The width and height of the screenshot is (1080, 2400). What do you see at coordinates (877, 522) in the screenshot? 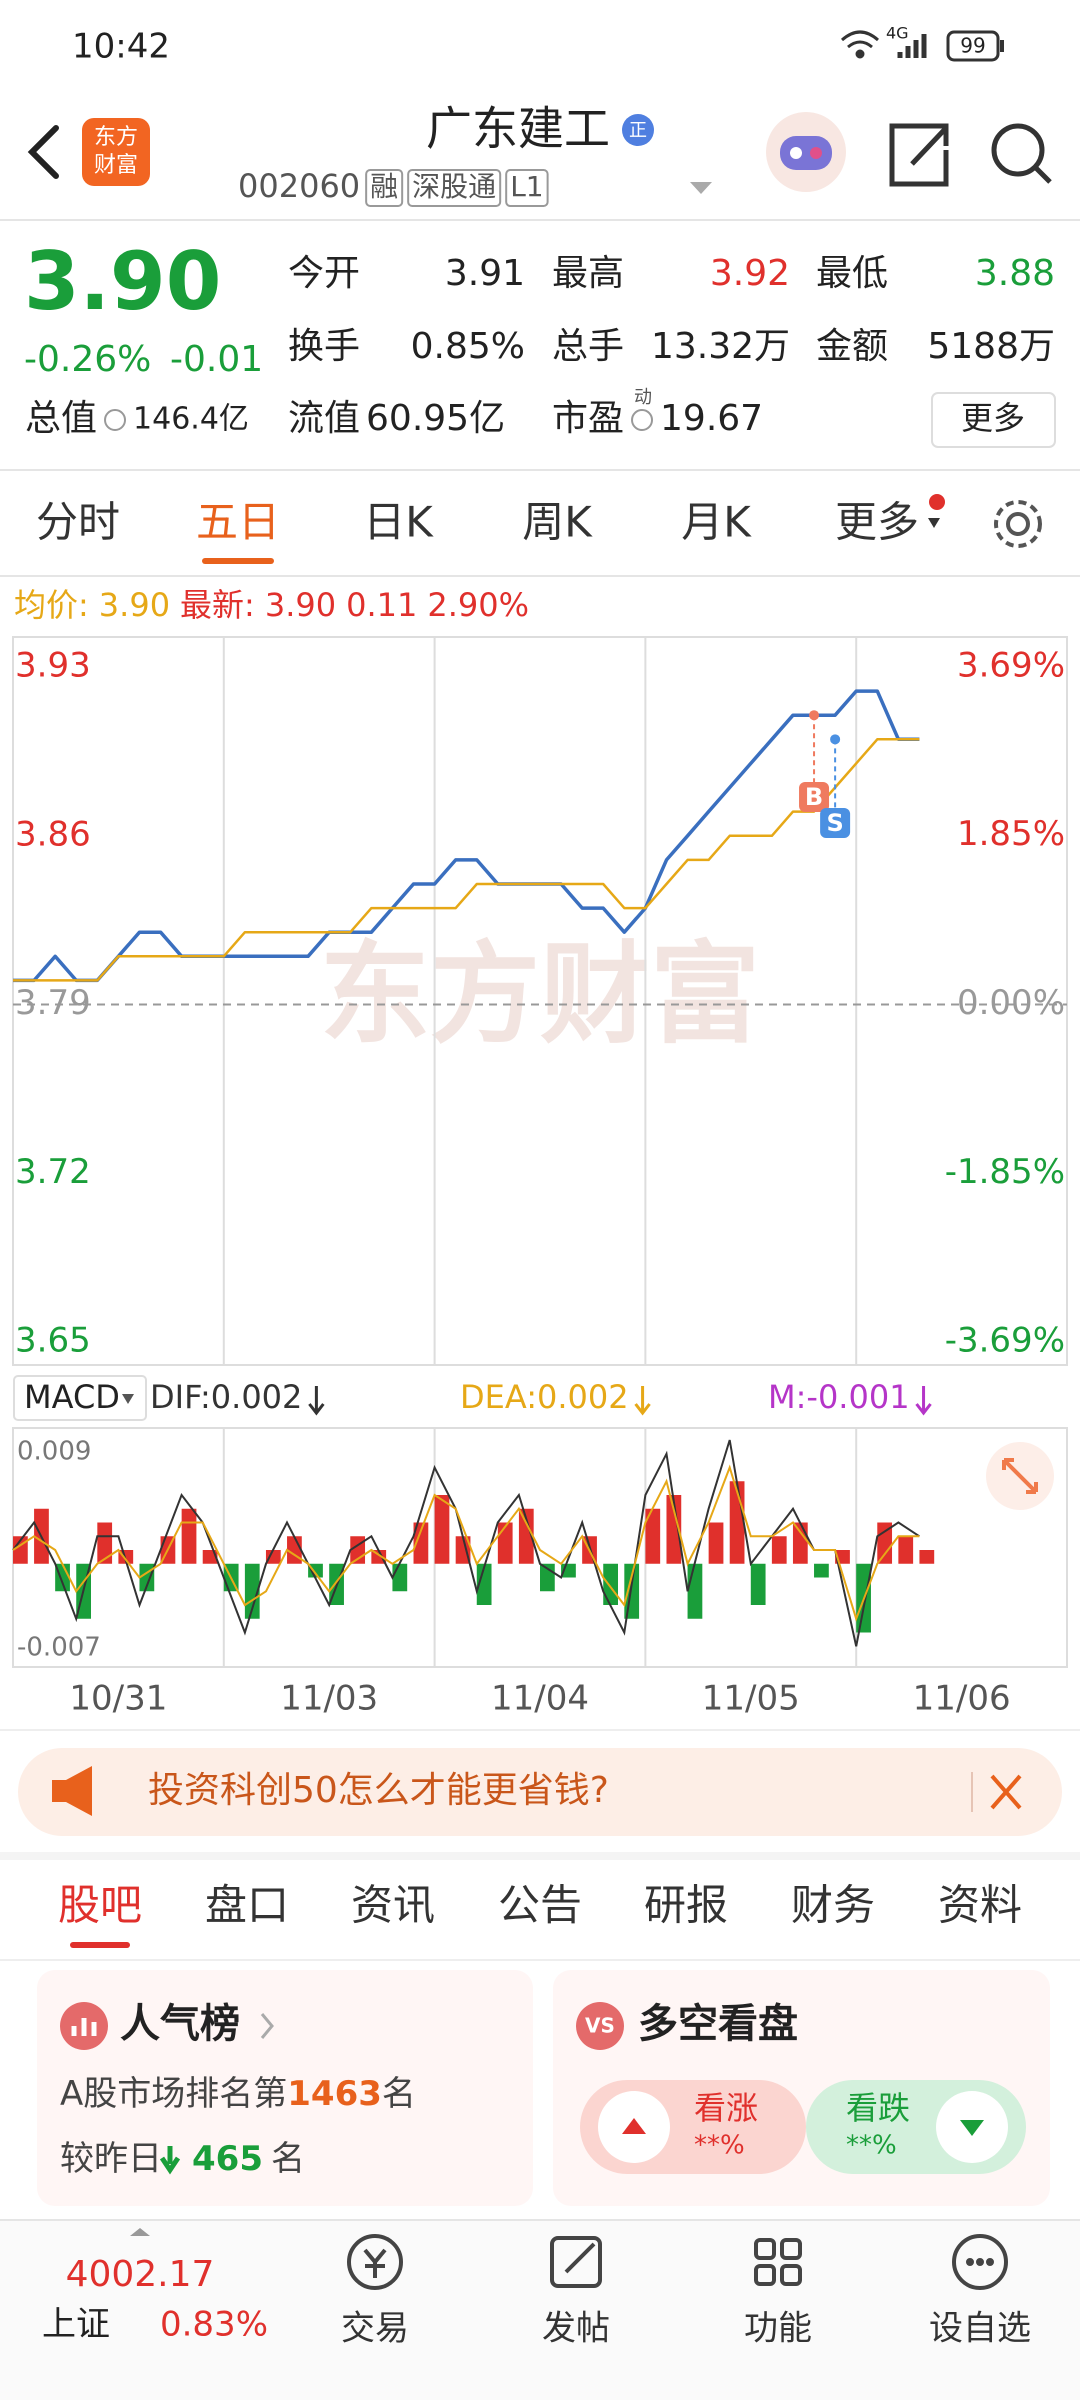
I see `tab: 更多` at bounding box center [877, 522].